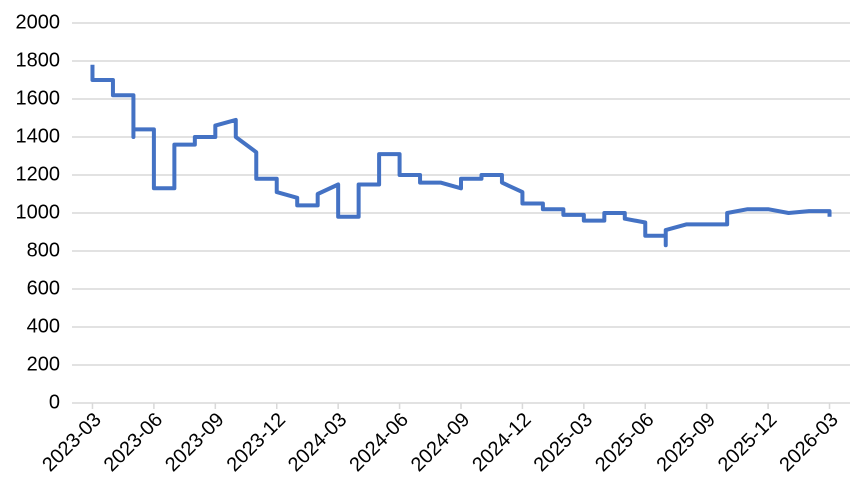 This screenshot has height=504, width=857. Describe the element at coordinates (624, 442) in the screenshot. I see `x-tick-label: 2025-06` at that location.